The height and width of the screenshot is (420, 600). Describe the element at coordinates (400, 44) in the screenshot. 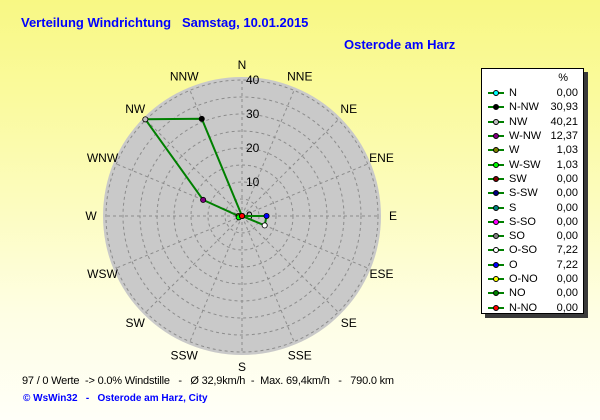

I see `station-name: Osterode am Harz` at that location.